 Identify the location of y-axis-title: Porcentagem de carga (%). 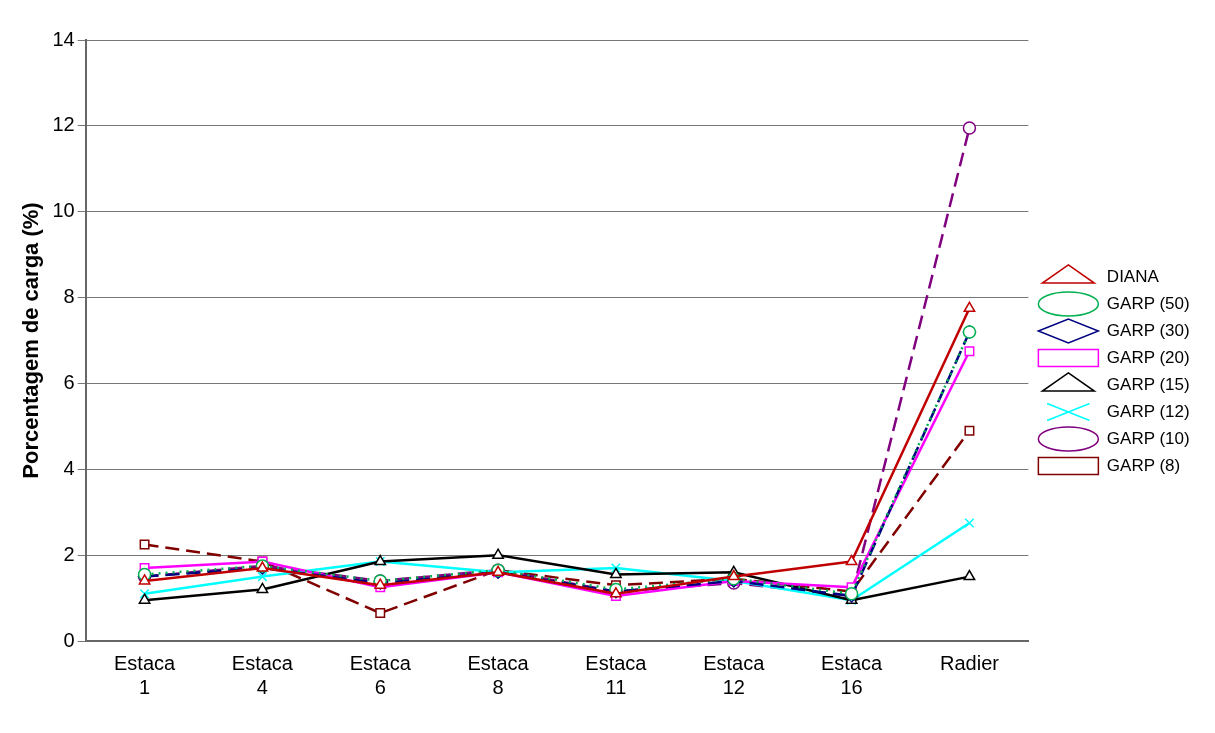
(31, 340).